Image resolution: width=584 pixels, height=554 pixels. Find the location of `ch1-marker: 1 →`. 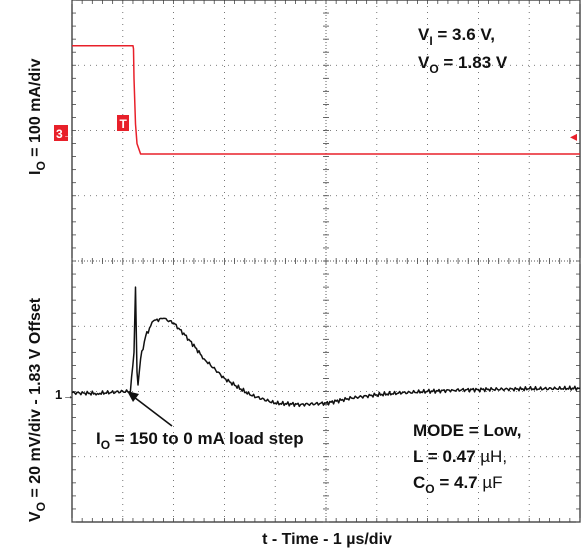

ch1-marker: 1 → is located at coordinates (64, 394).